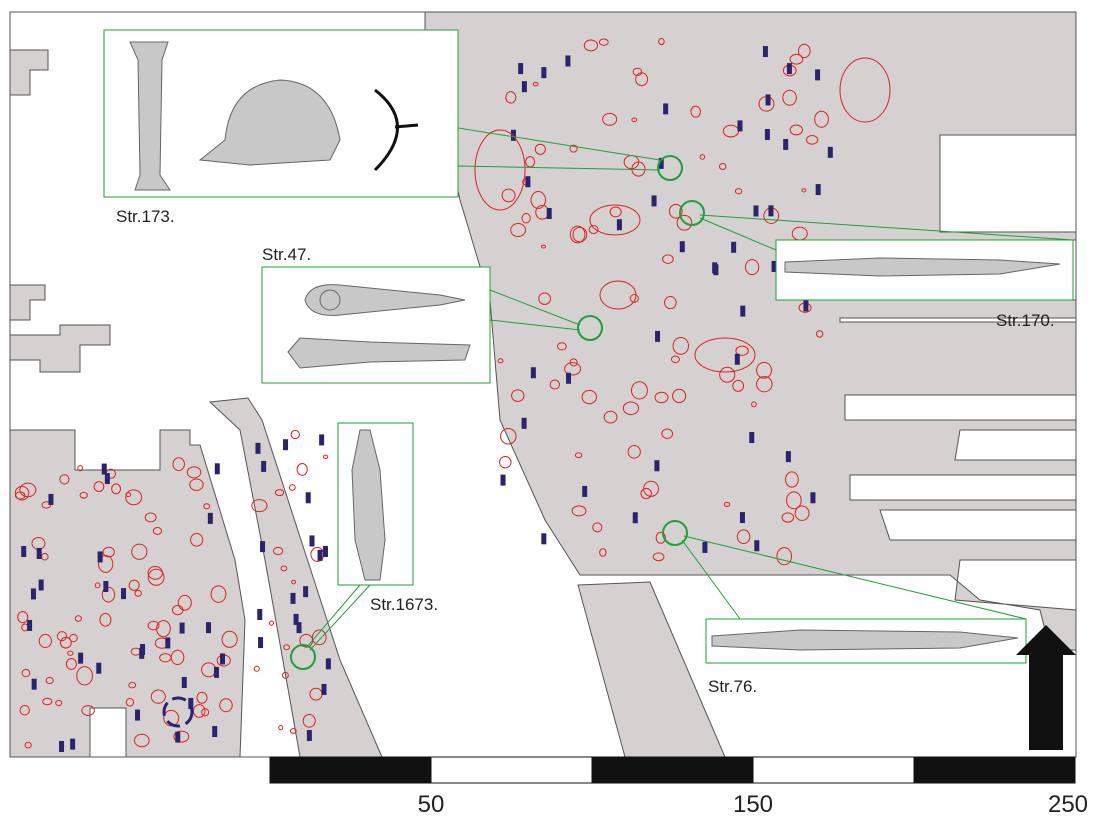 The width and height of the screenshot is (1102, 816). What do you see at coordinates (431, 803) in the screenshot?
I see `scale-label: 50` at bounding box center [431, 803].